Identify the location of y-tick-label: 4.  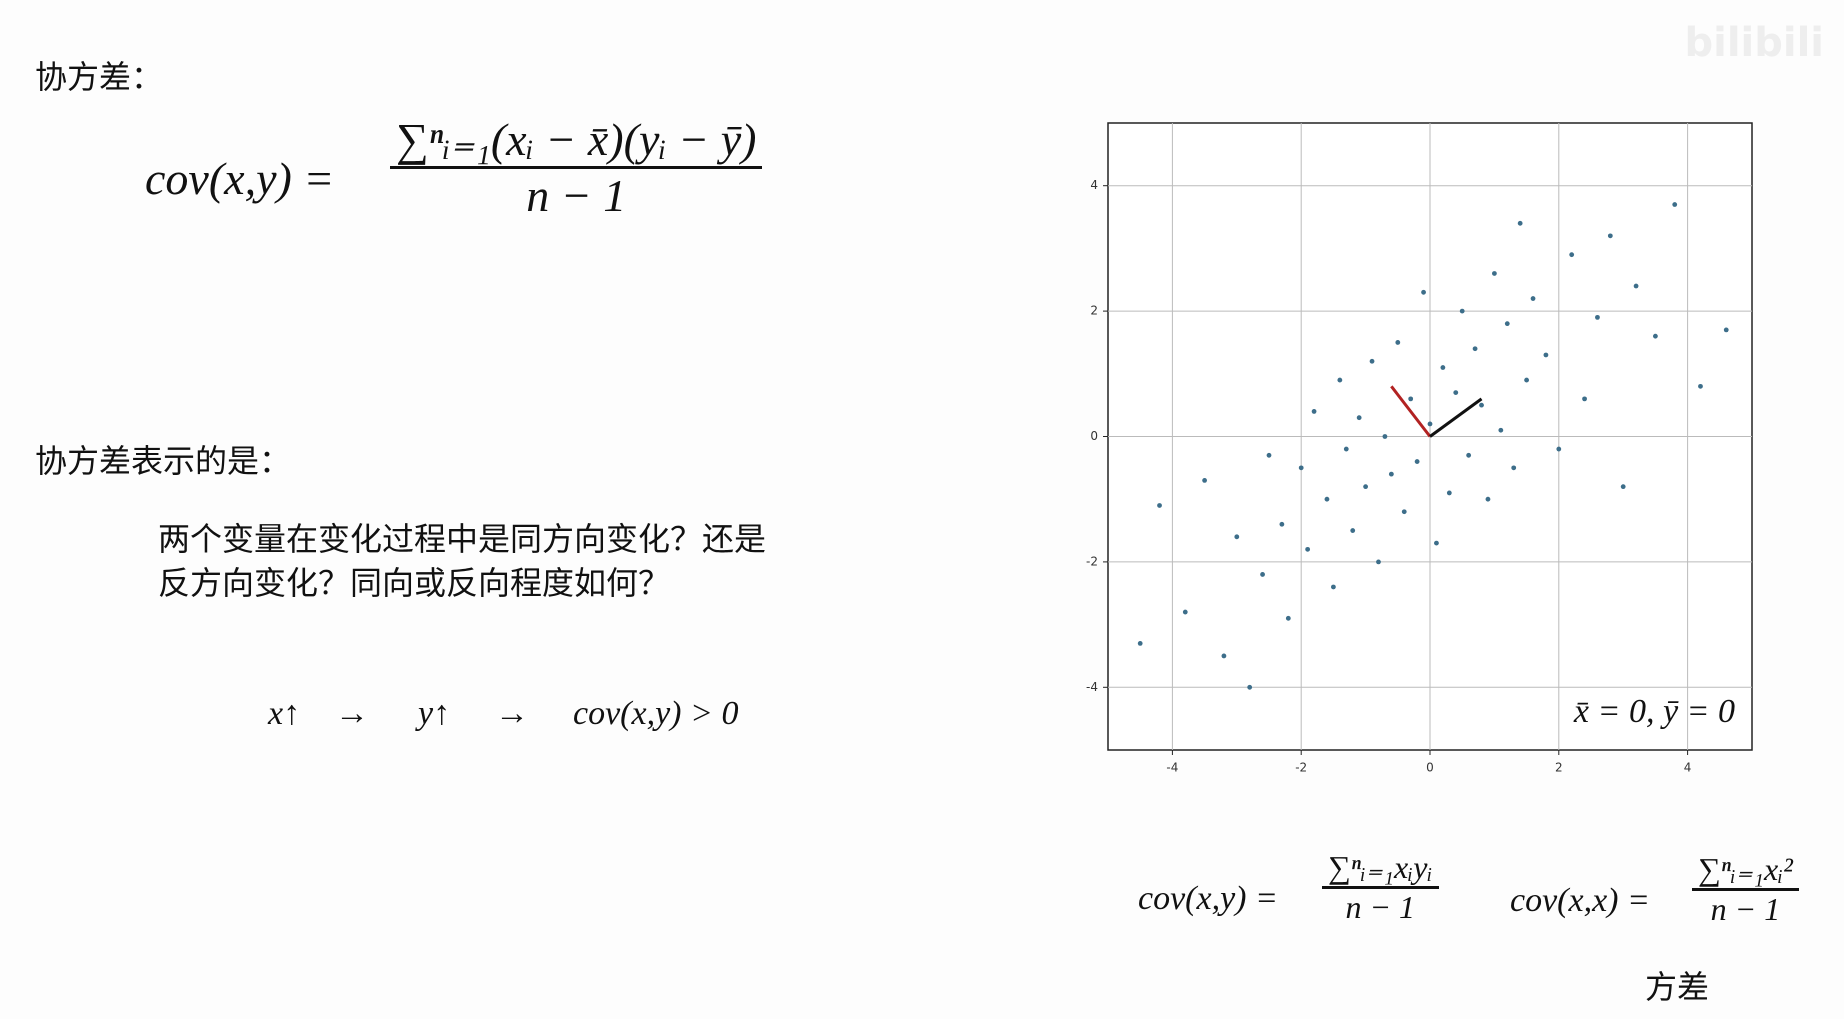
(1094, 185).